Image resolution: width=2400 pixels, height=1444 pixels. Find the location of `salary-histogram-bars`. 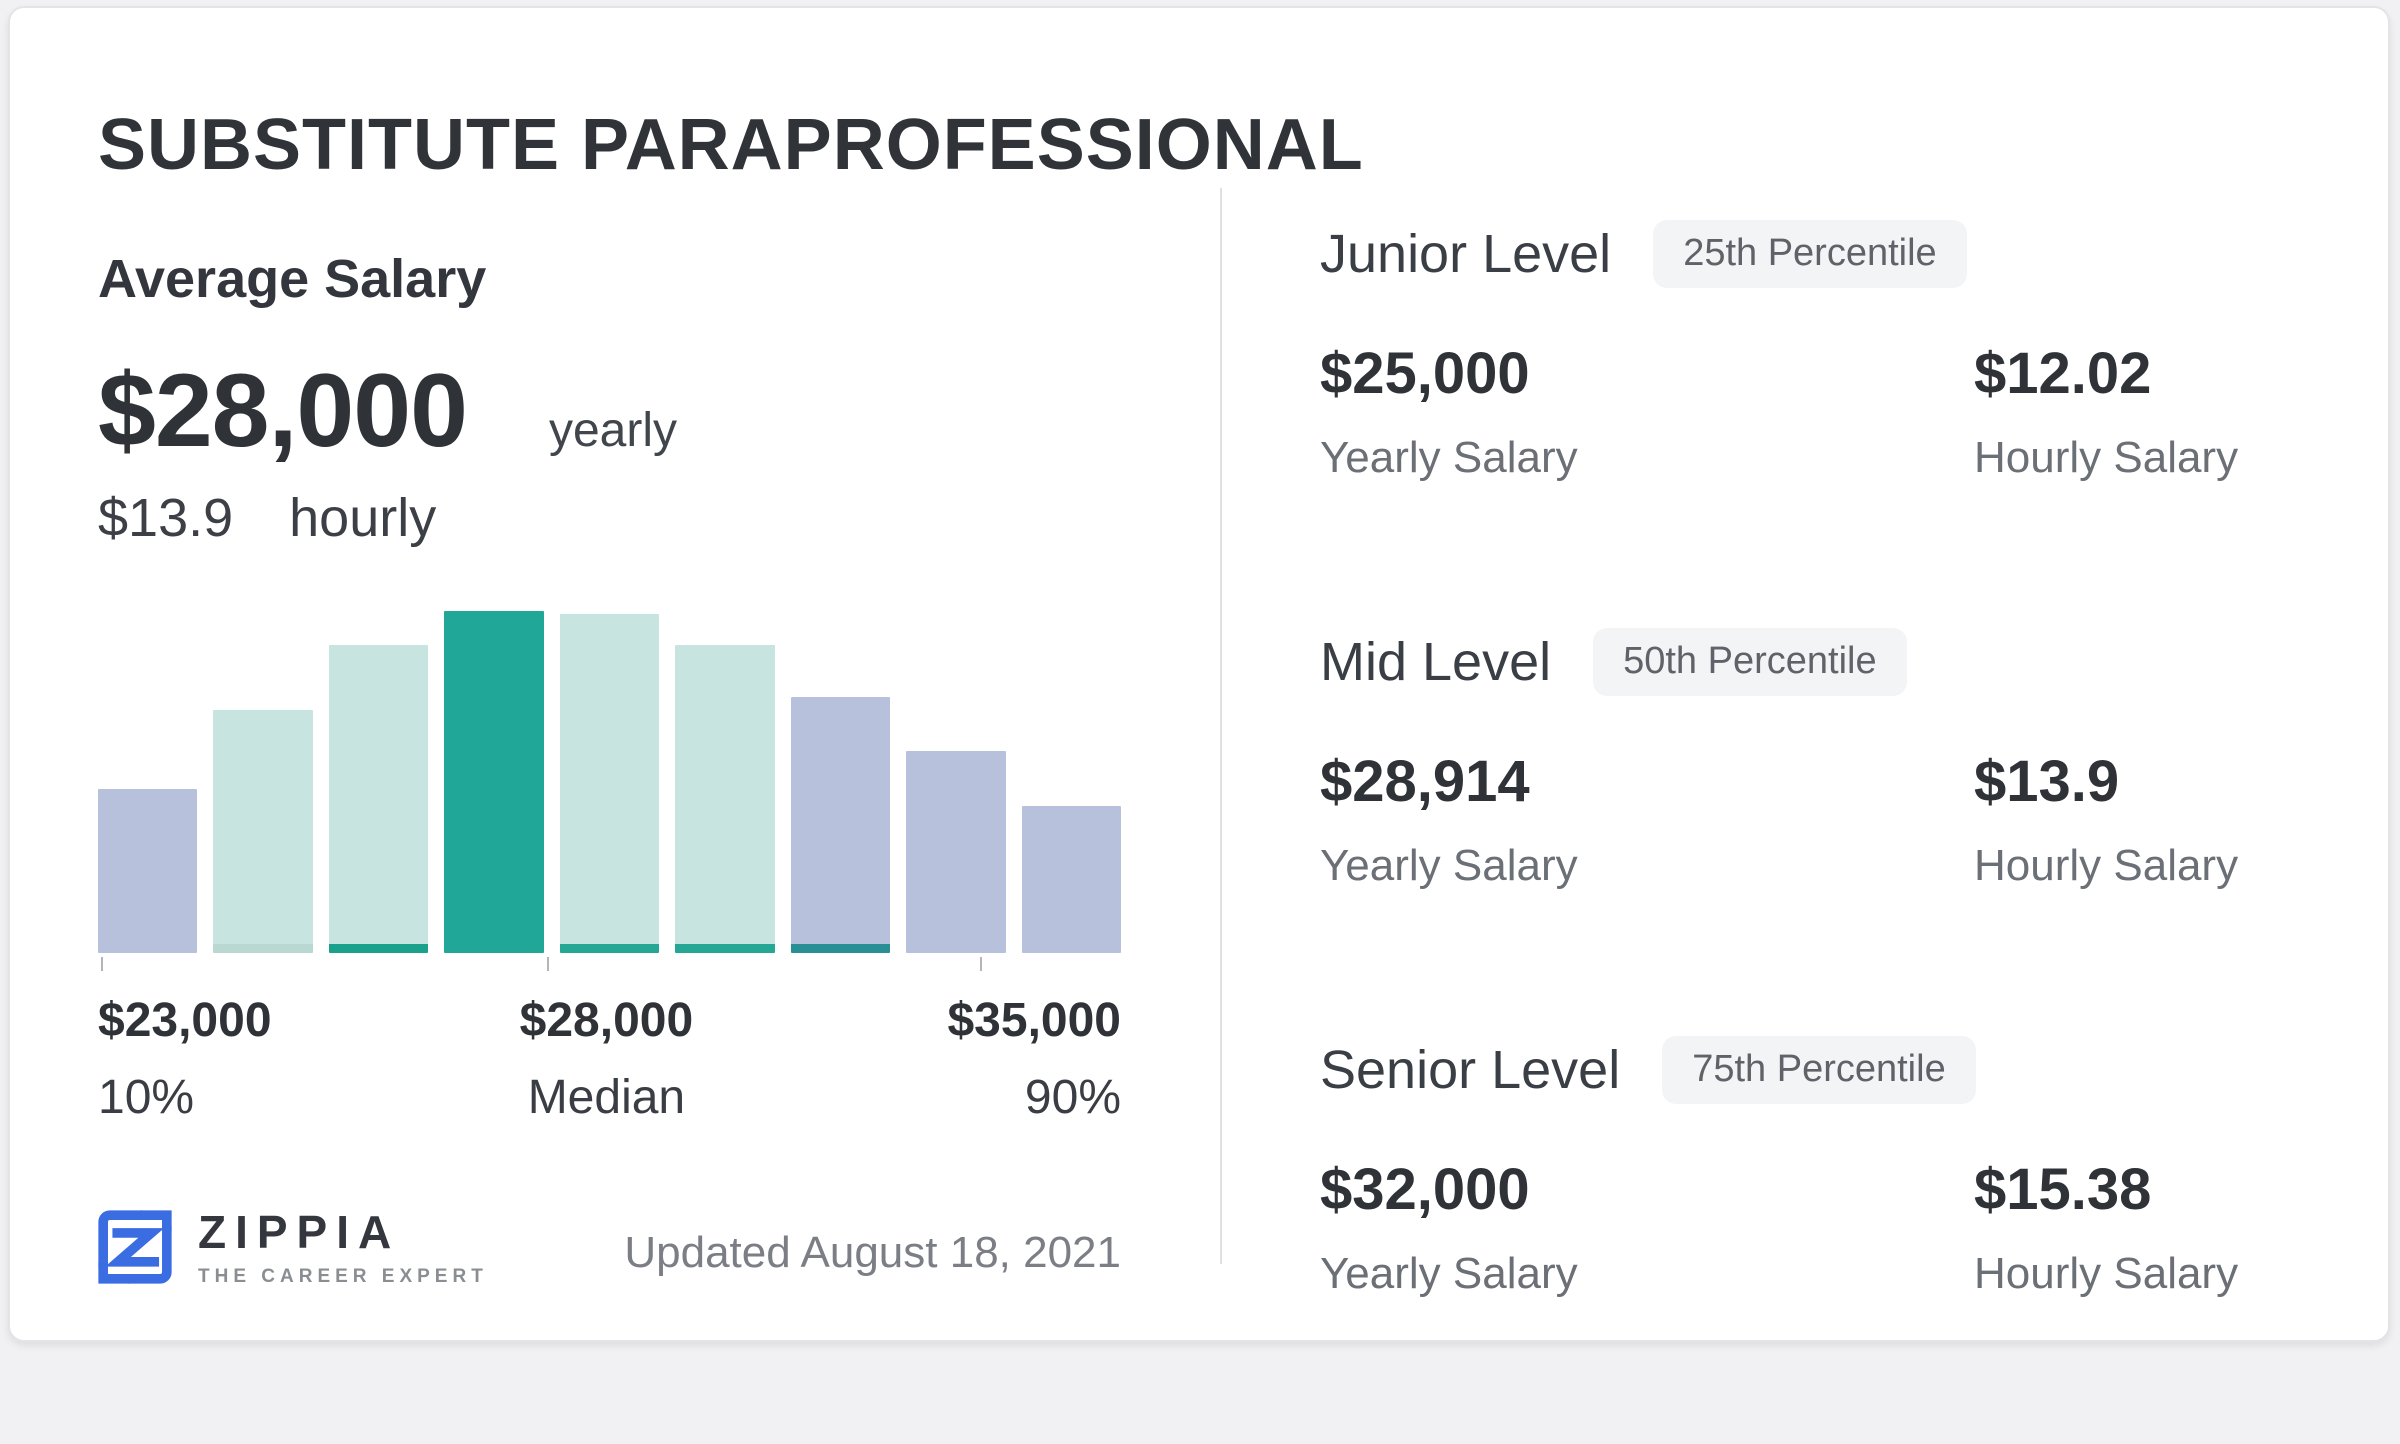

salary-histogram-bars is located at coordinates (609, 782).